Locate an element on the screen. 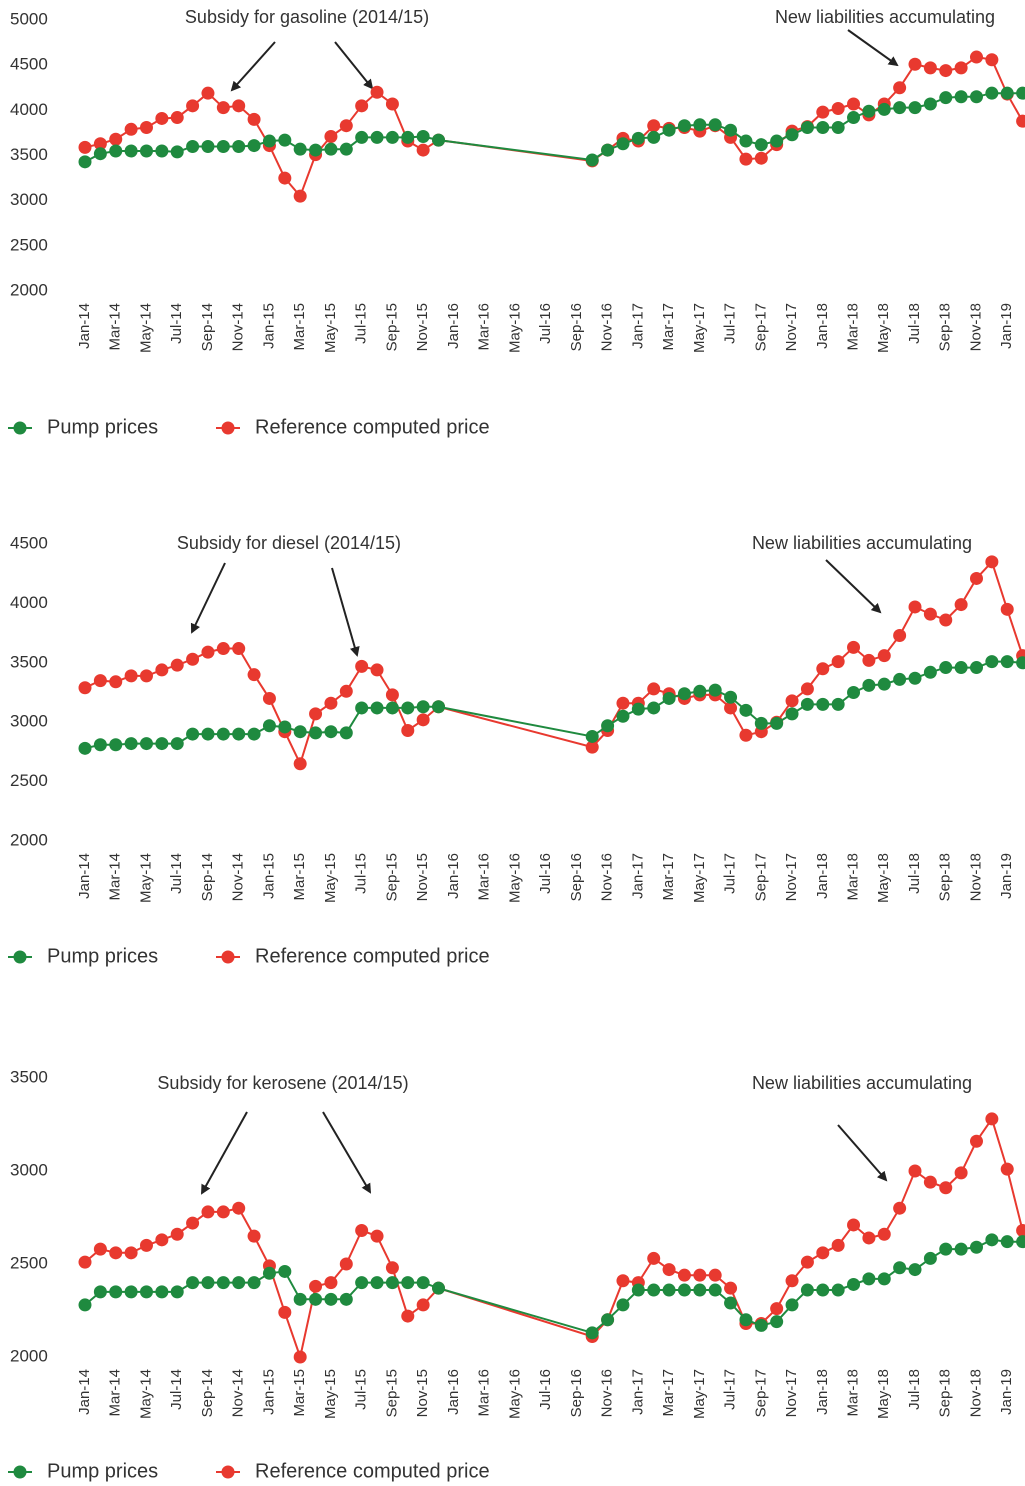 The width and height of the screenshot is (1025, 1486). x-tick-label: May-14 is located at coordinates (145, 1394).